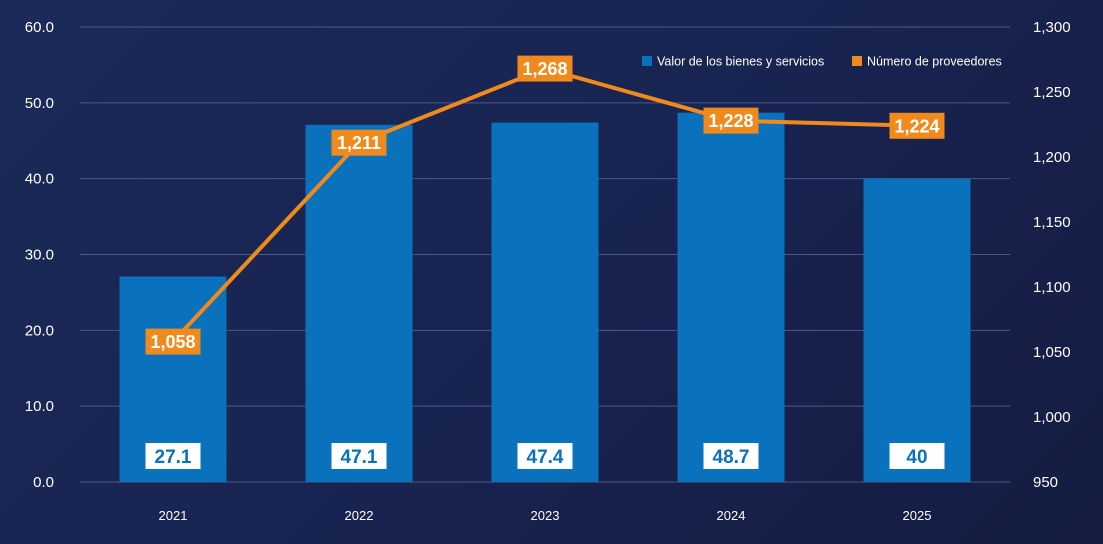  What do you see at coordinates (39, 255) in the screenshot?
I see `y-left-tick-label: 30.0` at bounding box center [39, 255].